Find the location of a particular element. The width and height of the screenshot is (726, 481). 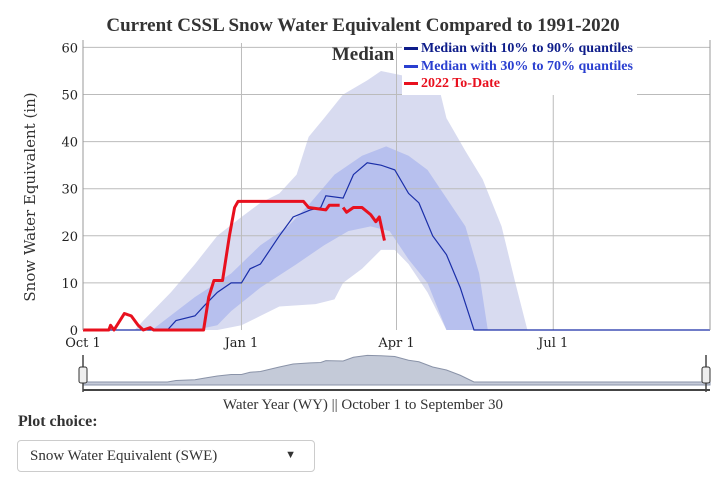

y-tick-label: 10 is located at coordinates (69, 284).